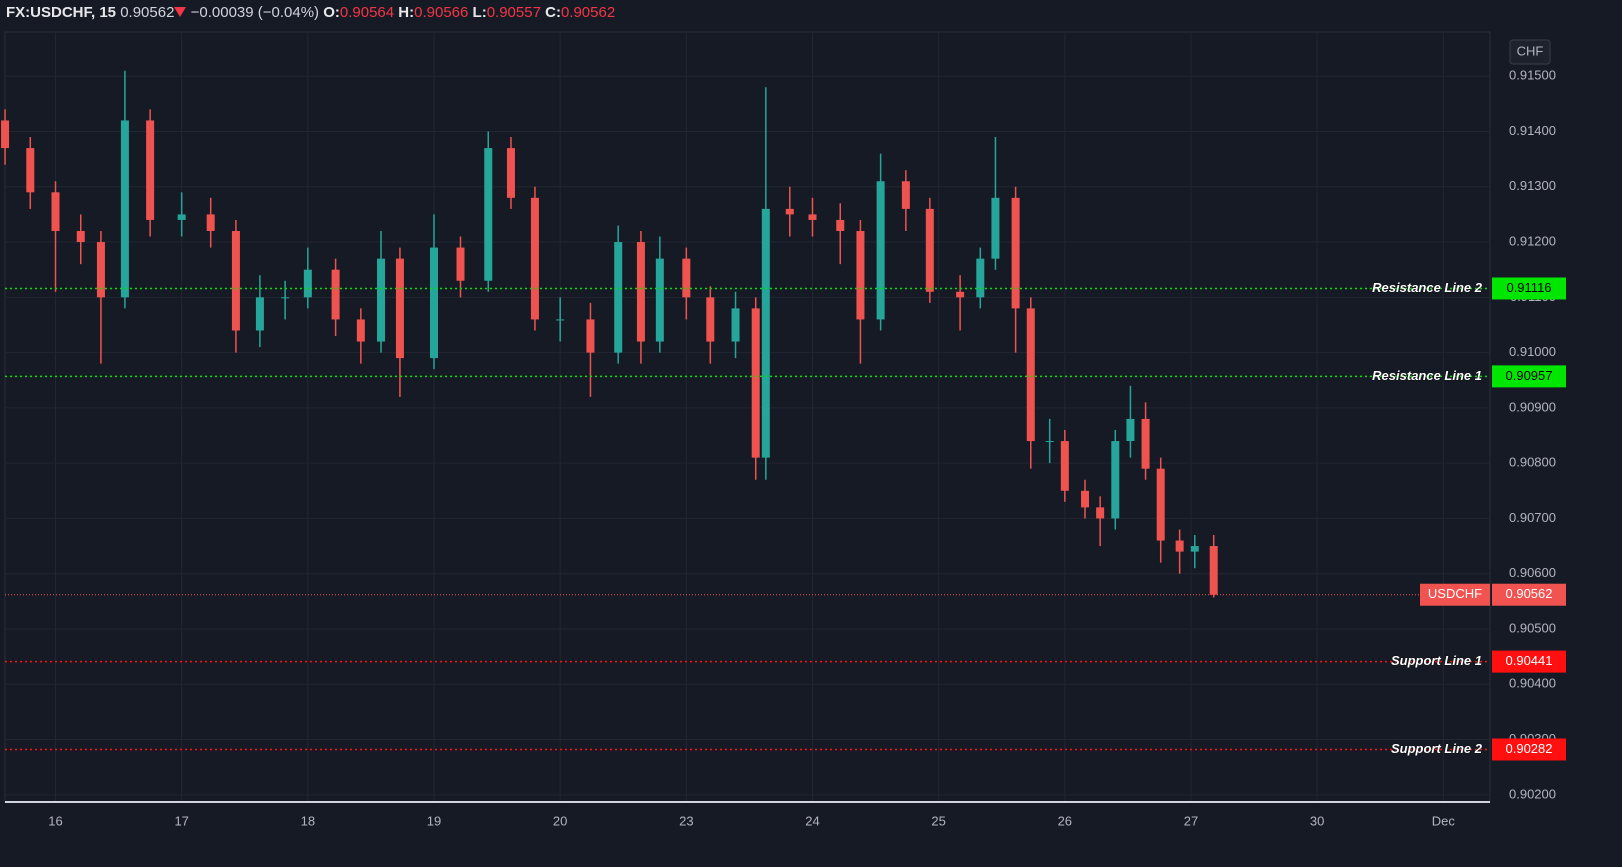  What do you see at coordinates (308, 820) in the screenshot?
I see `x-tick-label: 18` at bounding box center [308, 820].